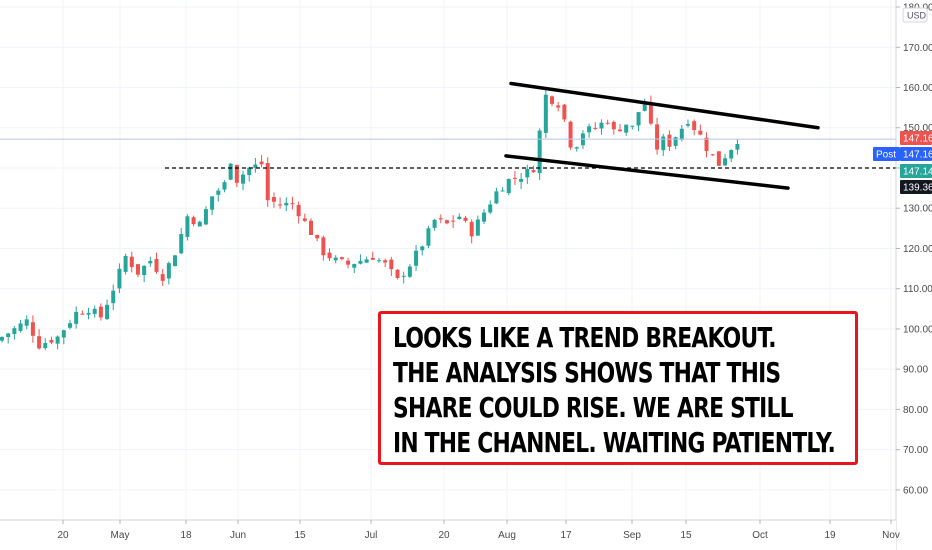  I want to click on time-tick-label: 19, so click(830, 535).